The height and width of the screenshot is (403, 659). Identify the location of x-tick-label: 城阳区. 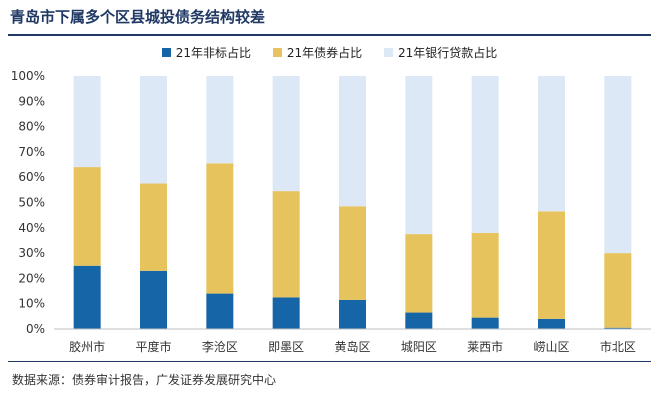
(419, 347).